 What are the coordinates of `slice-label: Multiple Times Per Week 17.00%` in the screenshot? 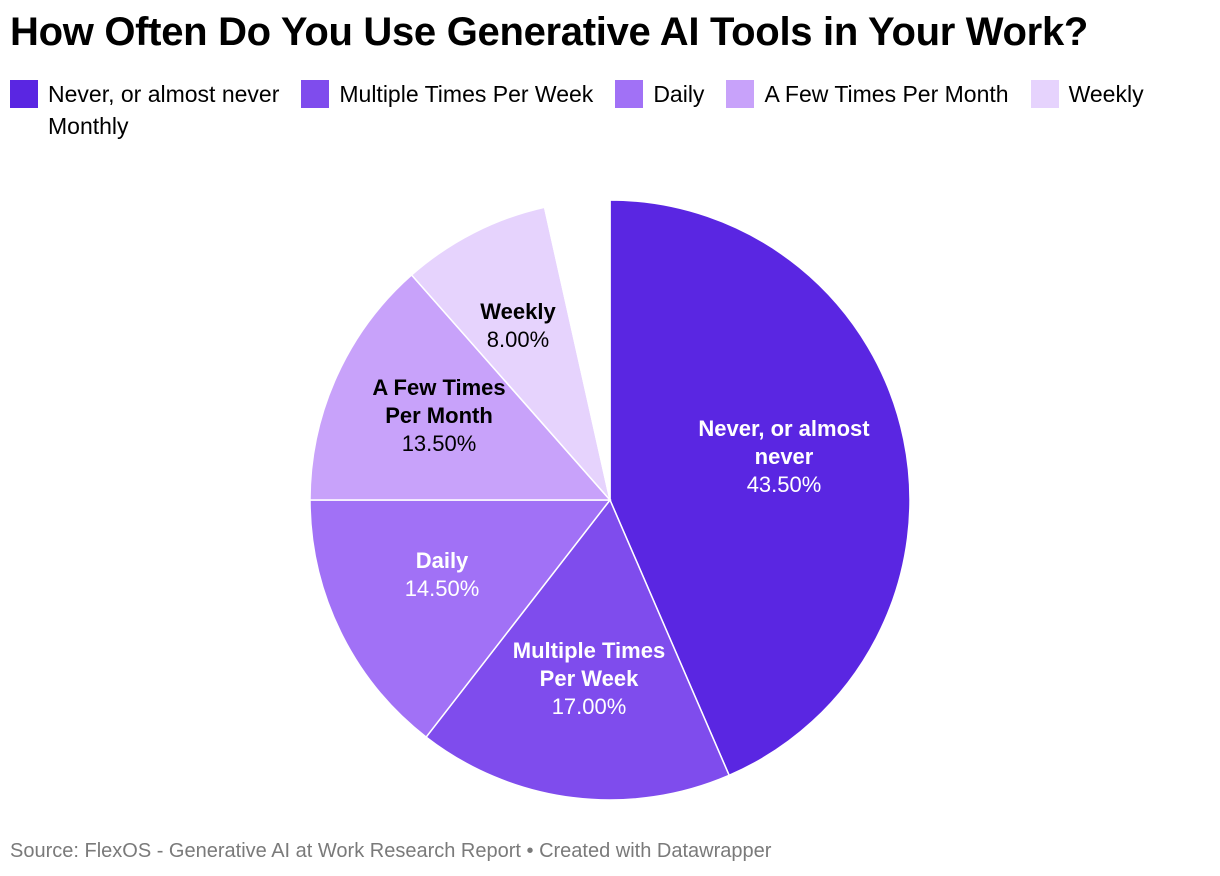 It's located at (589, 678).